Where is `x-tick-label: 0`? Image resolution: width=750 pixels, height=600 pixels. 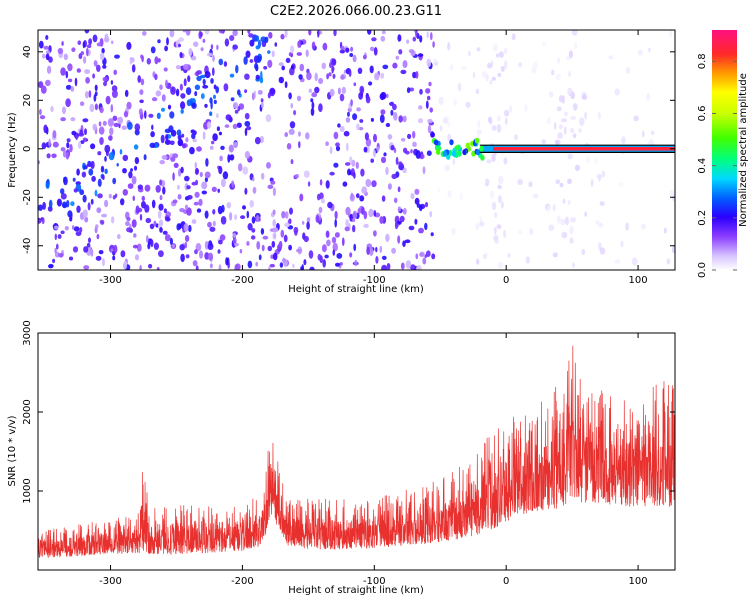 x-tick-label: 0 is located at coordinates (506, 280).